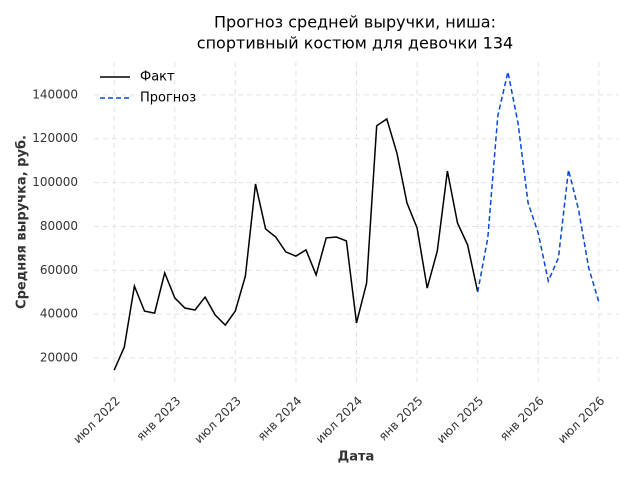 This screenshot has height=480, width=640. Describe the element at coordinates (522, 419) in the screenshot. I see `x-tick-label: янв 2026` at that location.